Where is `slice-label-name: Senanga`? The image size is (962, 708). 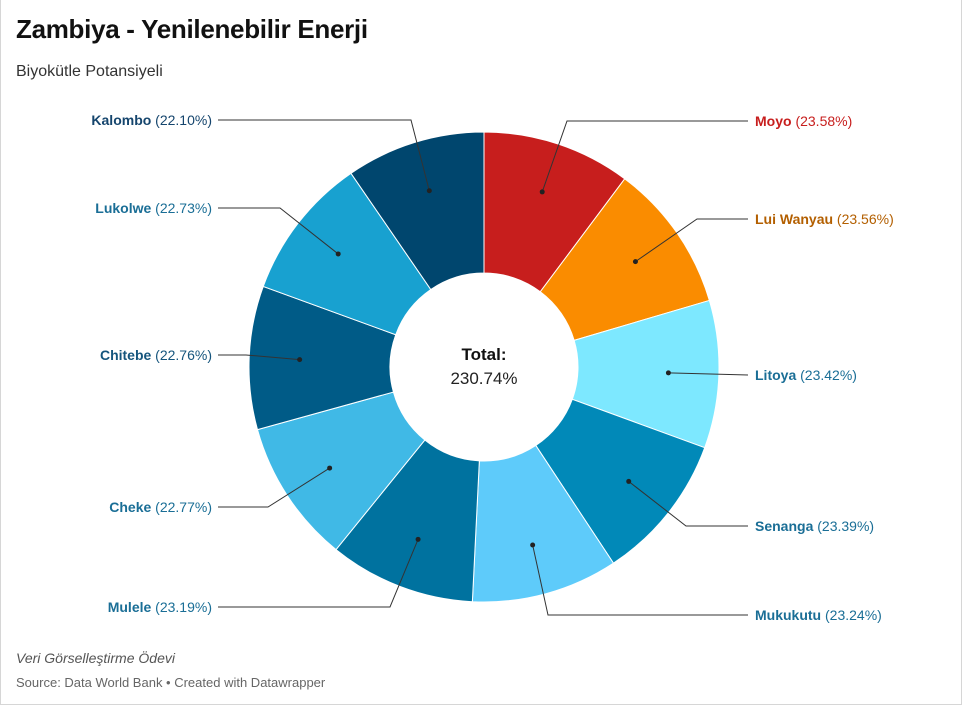
slice-label-name: Senanga is located at coordinates (784, 526).